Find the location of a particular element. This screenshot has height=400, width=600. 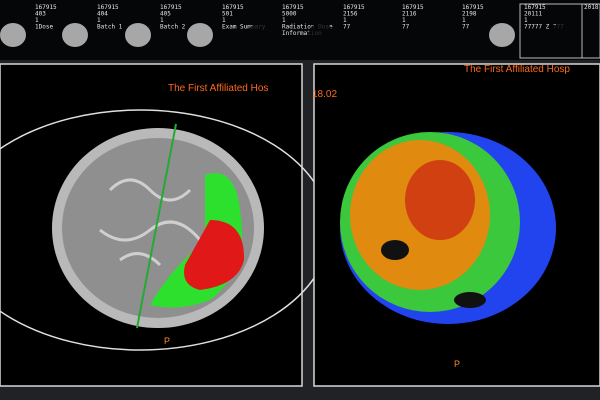

viewport-info: 18.02 is located at coordinates (324, 94).